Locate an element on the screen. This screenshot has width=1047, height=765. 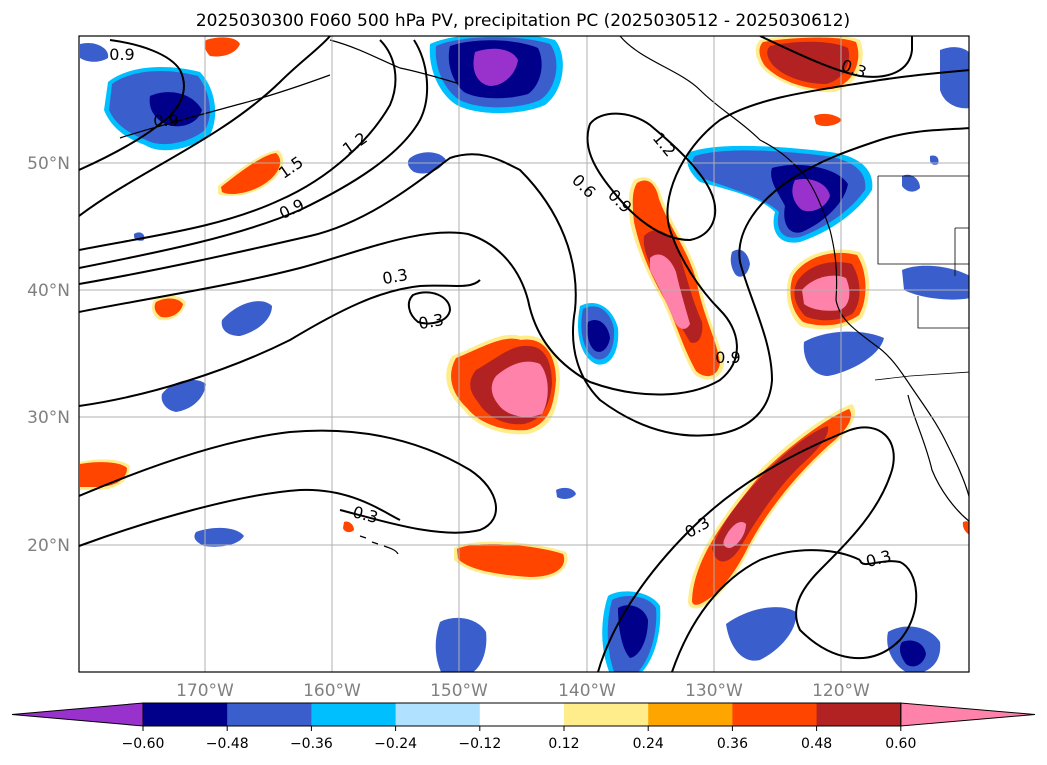
colorbar-tick-label: −0.48 is located at coordinates (227, 744).